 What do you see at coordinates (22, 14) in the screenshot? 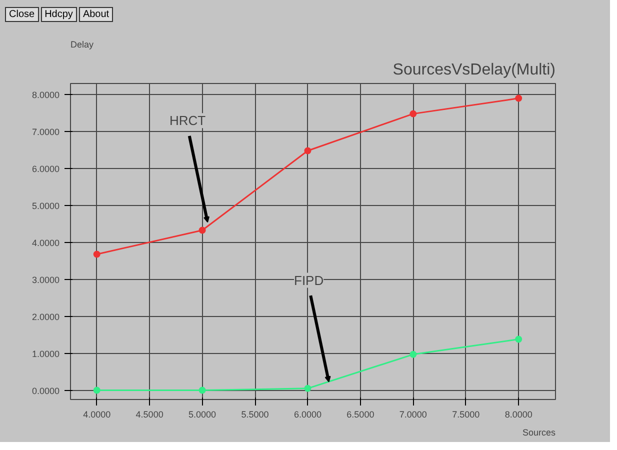
I see `text: Close` at bounding box center [22, 14].